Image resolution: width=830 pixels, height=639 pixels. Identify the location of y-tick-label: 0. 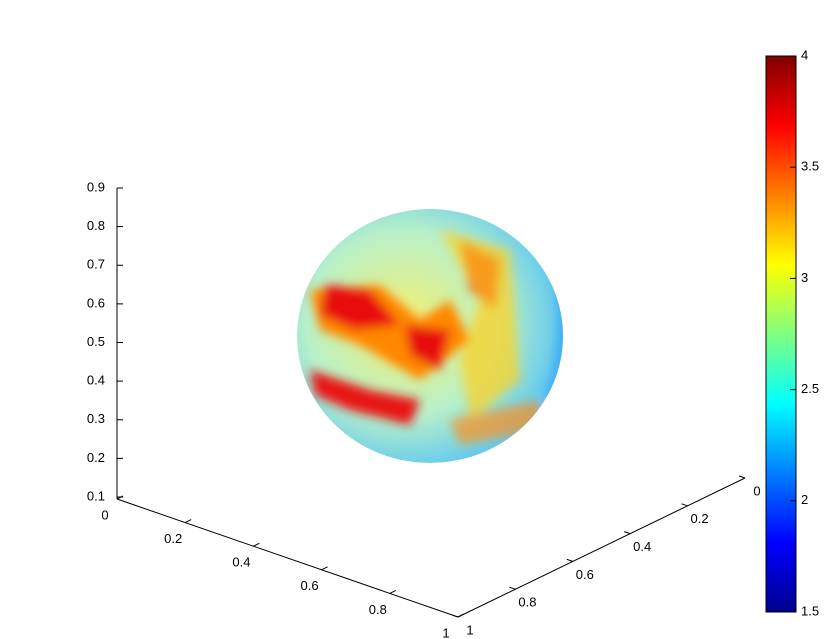
(756, 490).